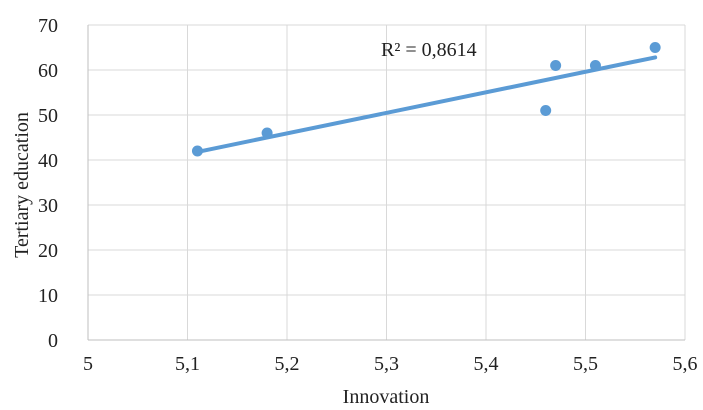  I want to click on x-axis-title: Innovation, so click(386, 397).